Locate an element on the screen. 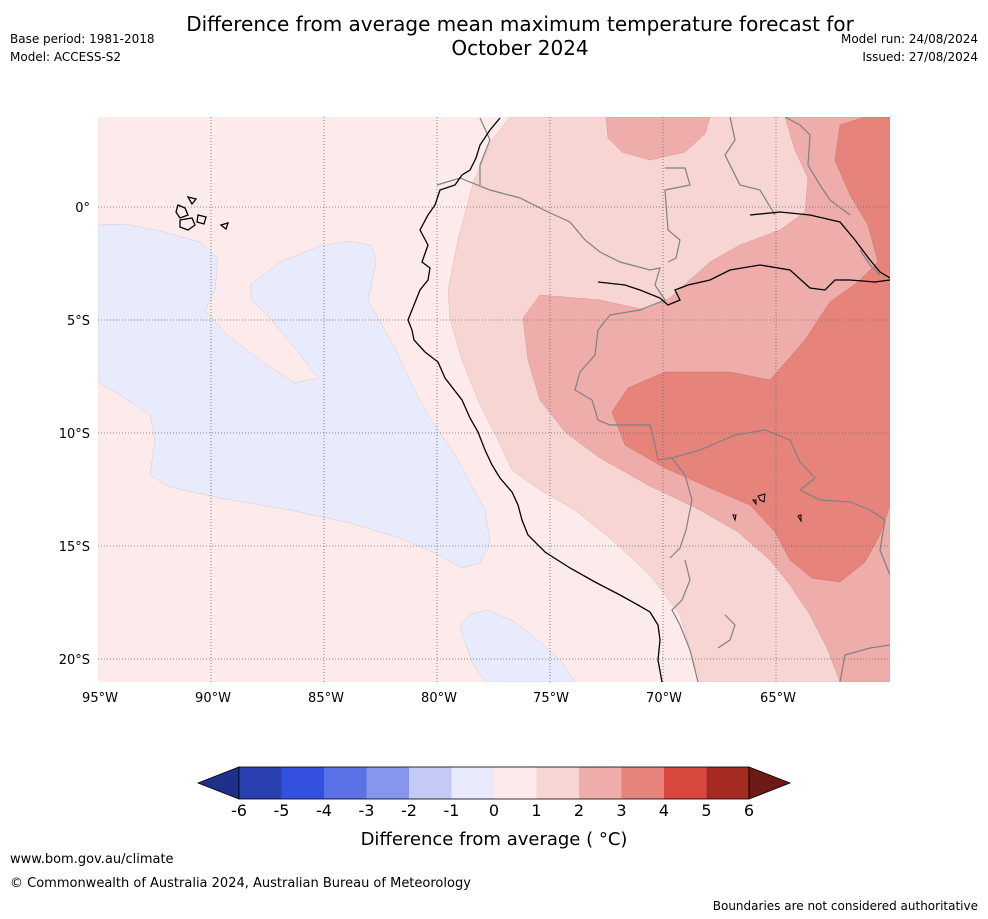 Image resolution: width=988 pixels, height=919 pixels. colorbar-extend-high is located at coordinates (770, 783).